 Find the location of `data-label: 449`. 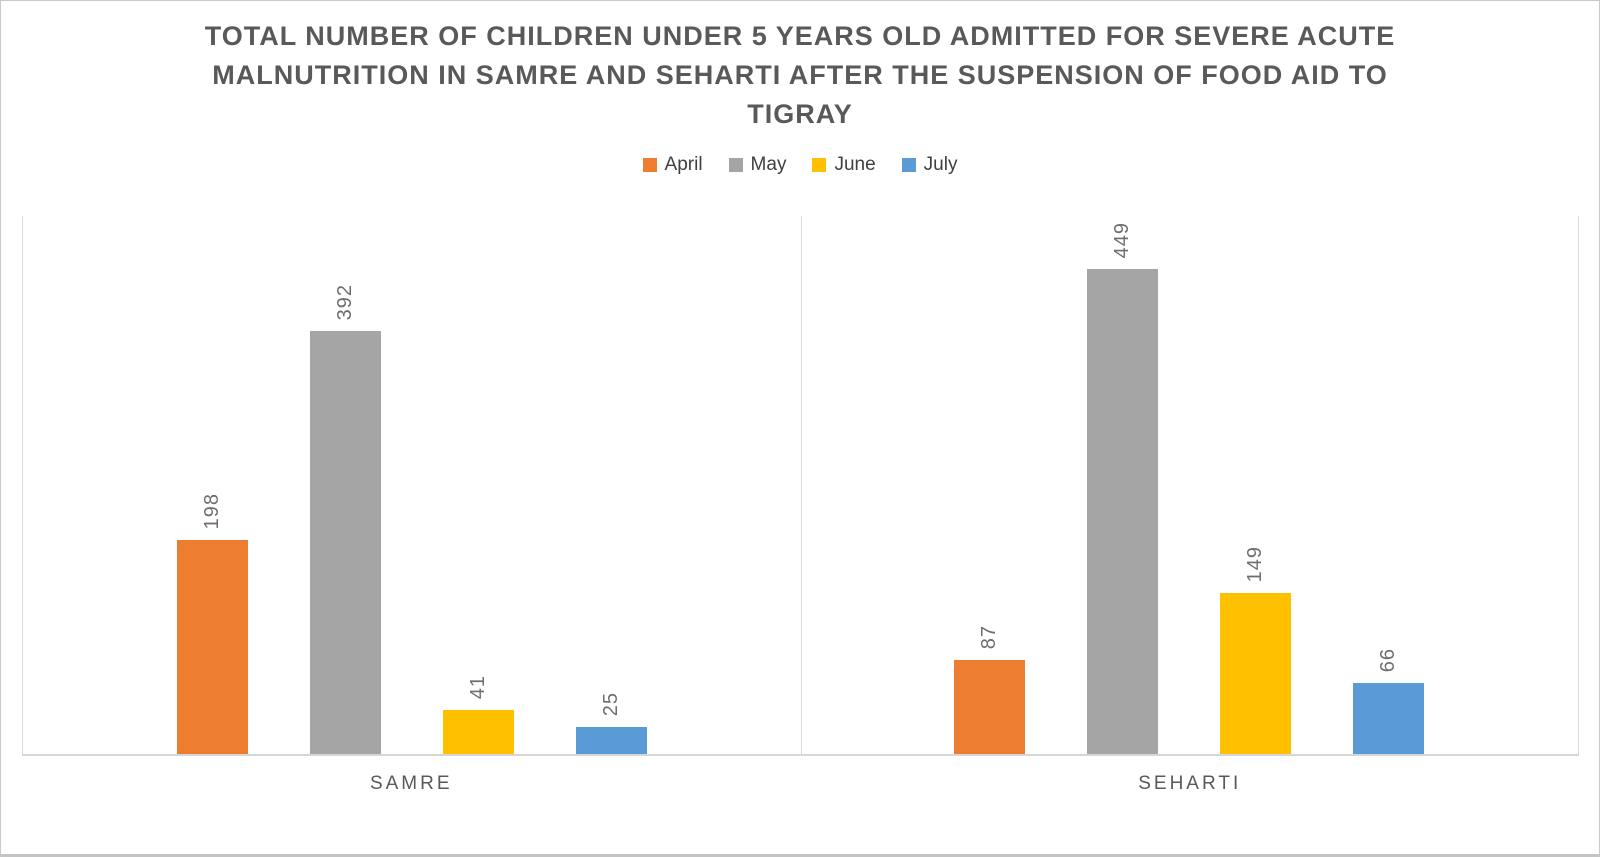

data-label: 449 is located at coordinates (1122, 239).